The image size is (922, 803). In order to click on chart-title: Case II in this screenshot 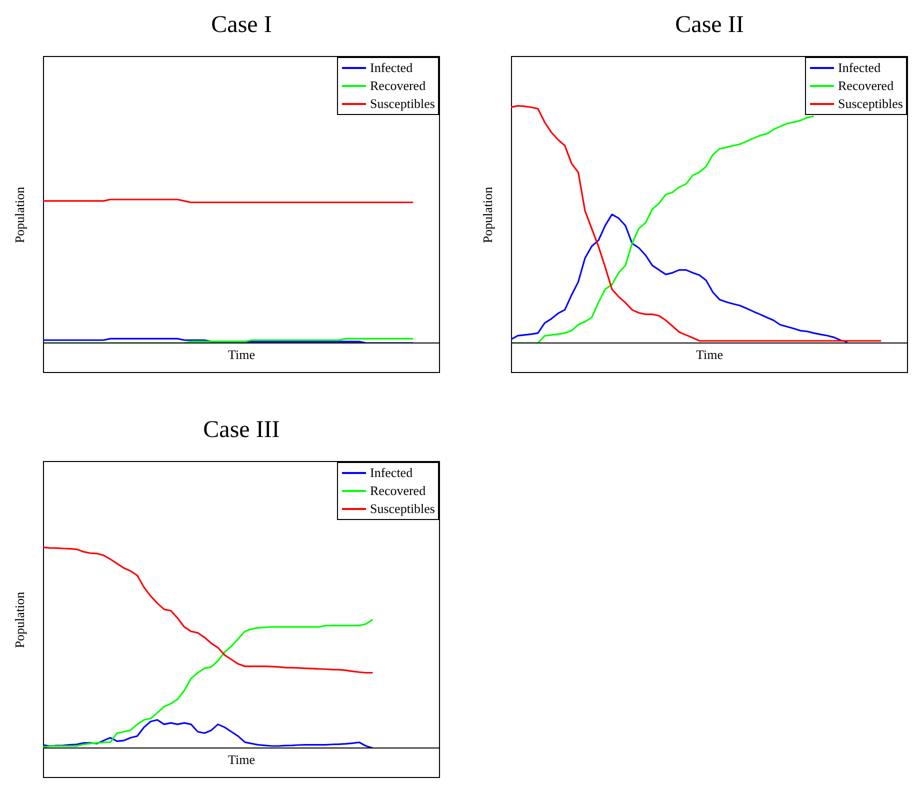, I will do `click(709, 25)`.